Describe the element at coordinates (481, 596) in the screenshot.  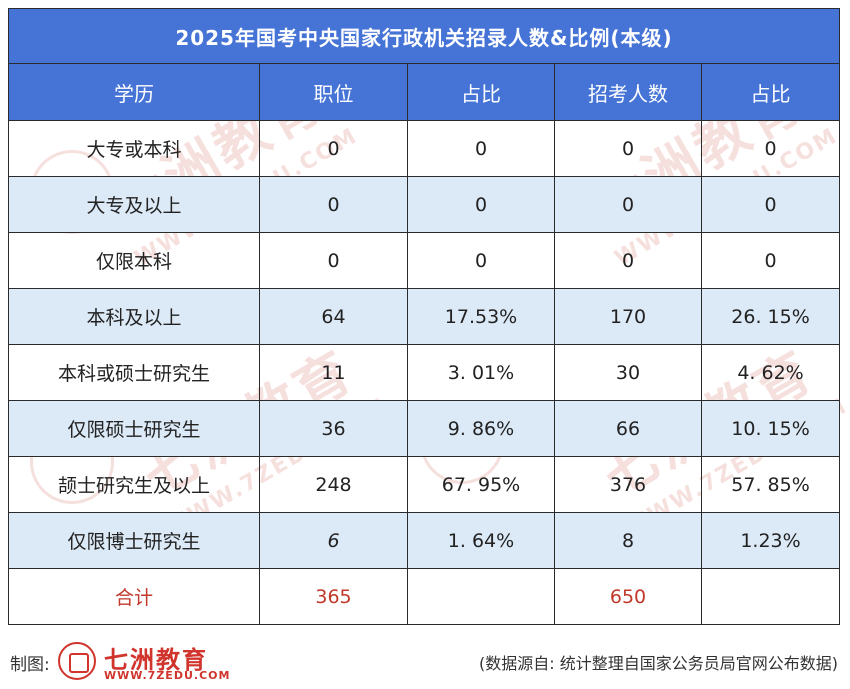
I see `total-positions-ratio` at that location.